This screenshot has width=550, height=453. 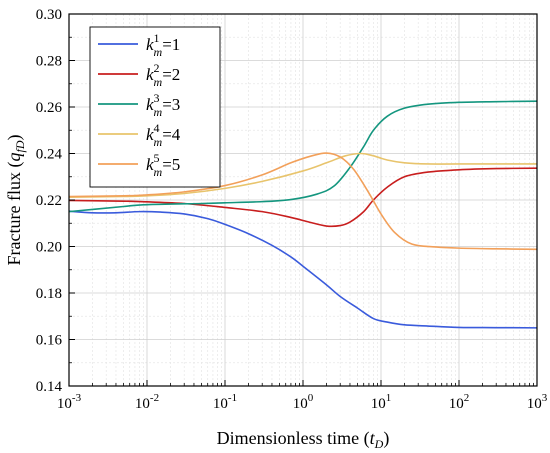 What do you see at coordinates (49, 108) in the screenshot?
I see `y-tick-label: 0.26` at bounding box center [49, 108].